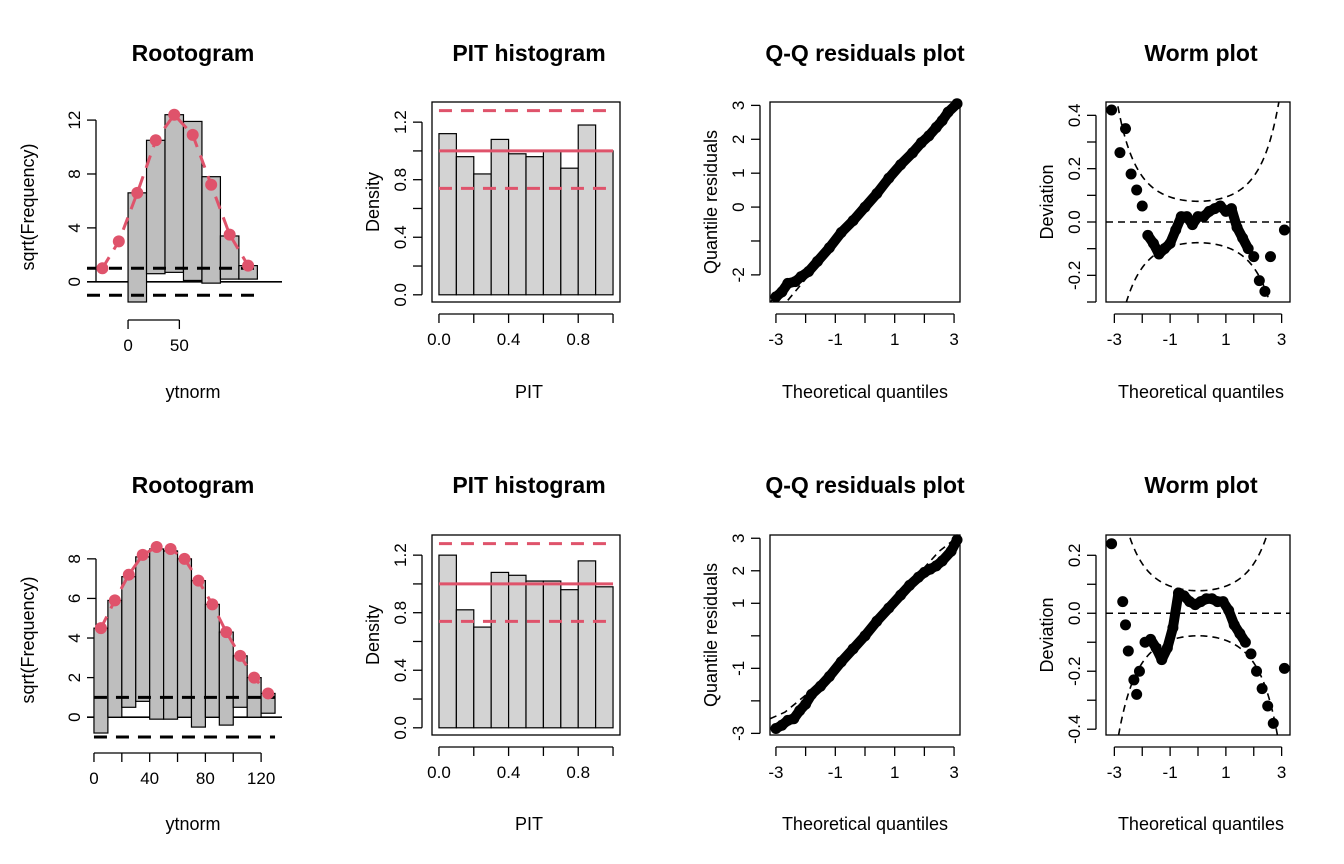  Describe the element at coordinates (865, 485) in the screenshot. I see `panel-title: Q-Q residuals plot` at that location.